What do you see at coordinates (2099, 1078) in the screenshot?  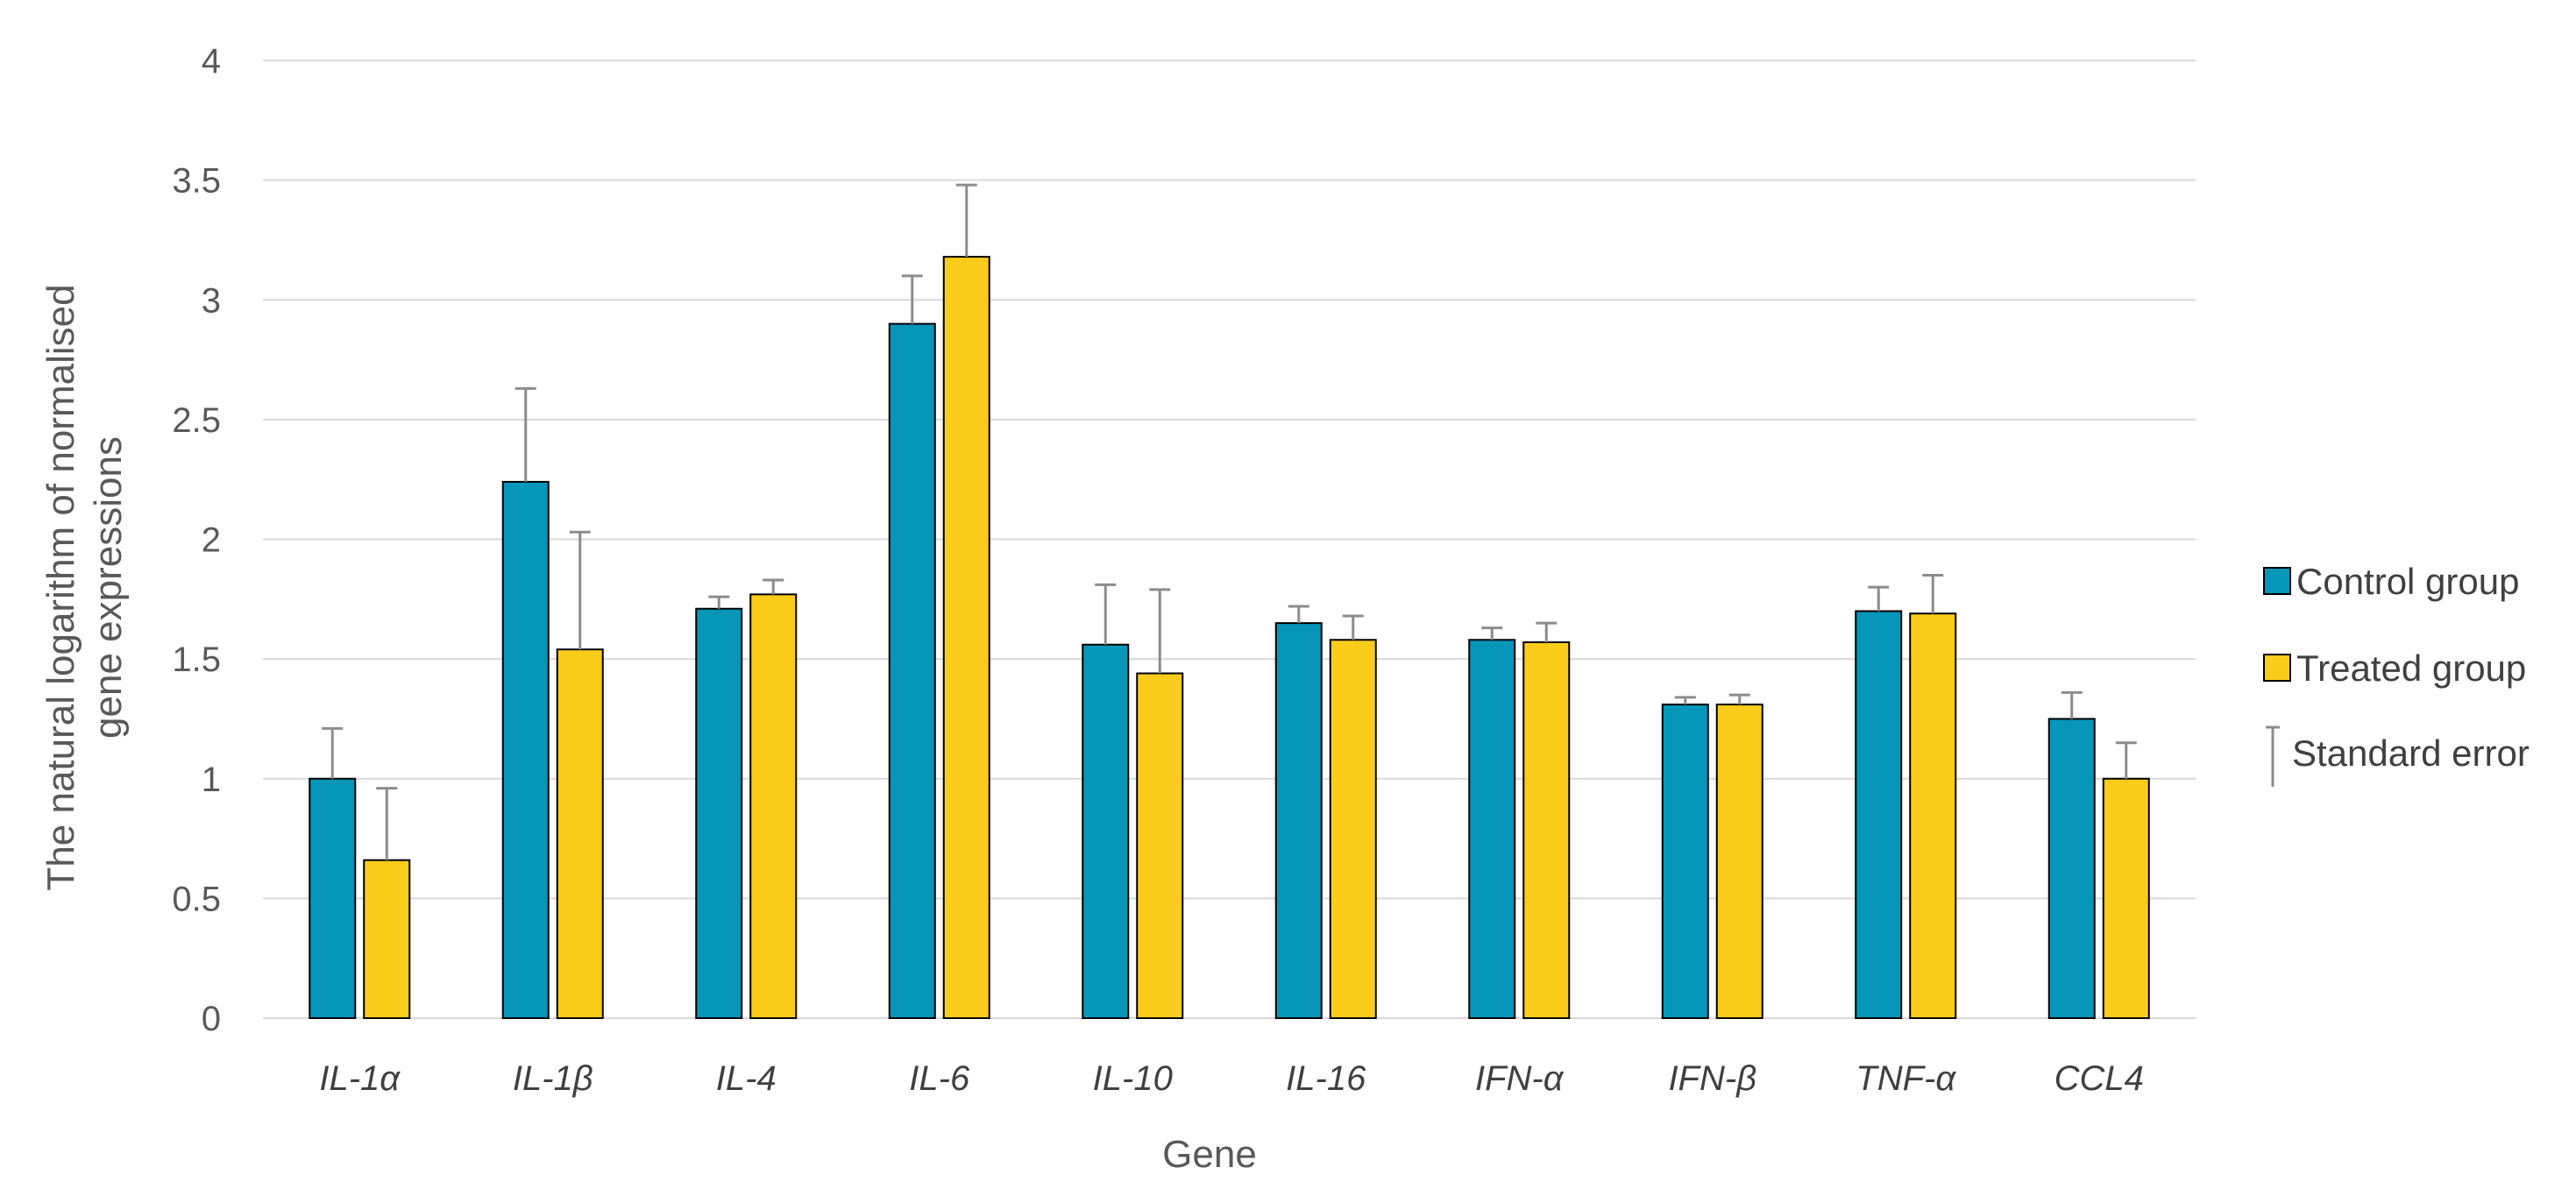 I see `x-category-label: CCL4` at bounding box center [2099, 1078].